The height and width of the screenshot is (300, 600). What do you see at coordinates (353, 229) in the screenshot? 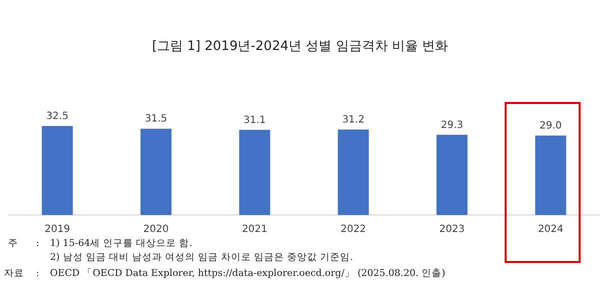
I see `x-tick-label: 2022` at bounding box center [353, 229].